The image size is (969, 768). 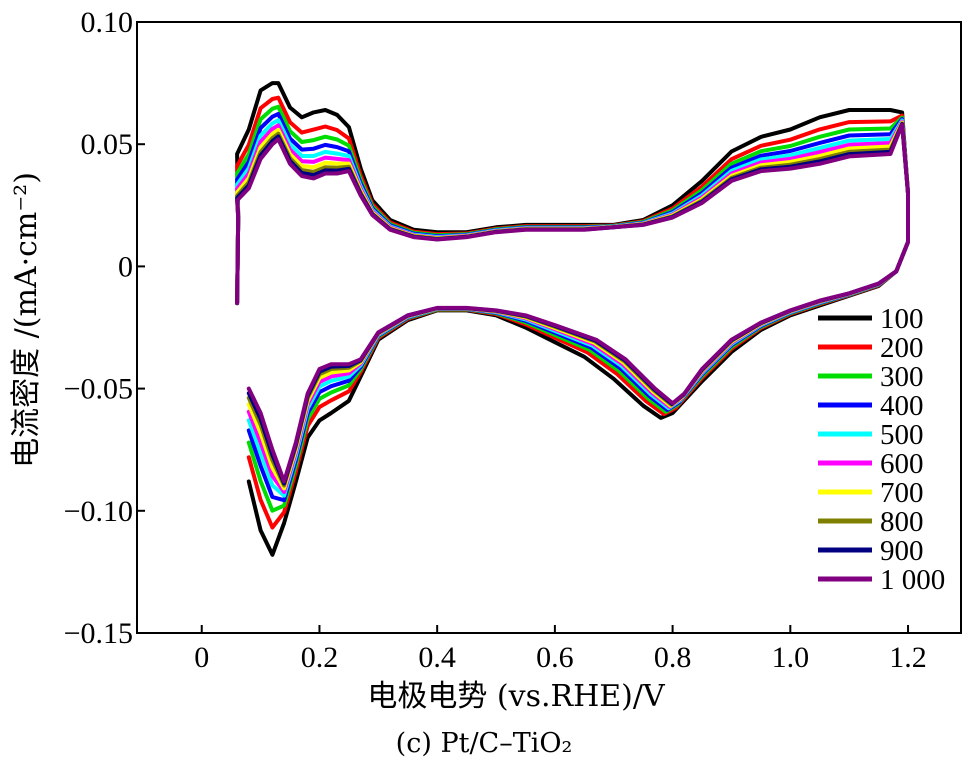 What do you see at coordinates (26, 320) in the screenshot?
I see `y-axis-label: 电流密度 /(mA·cm⁻²)` at bounding box center [26, 320].